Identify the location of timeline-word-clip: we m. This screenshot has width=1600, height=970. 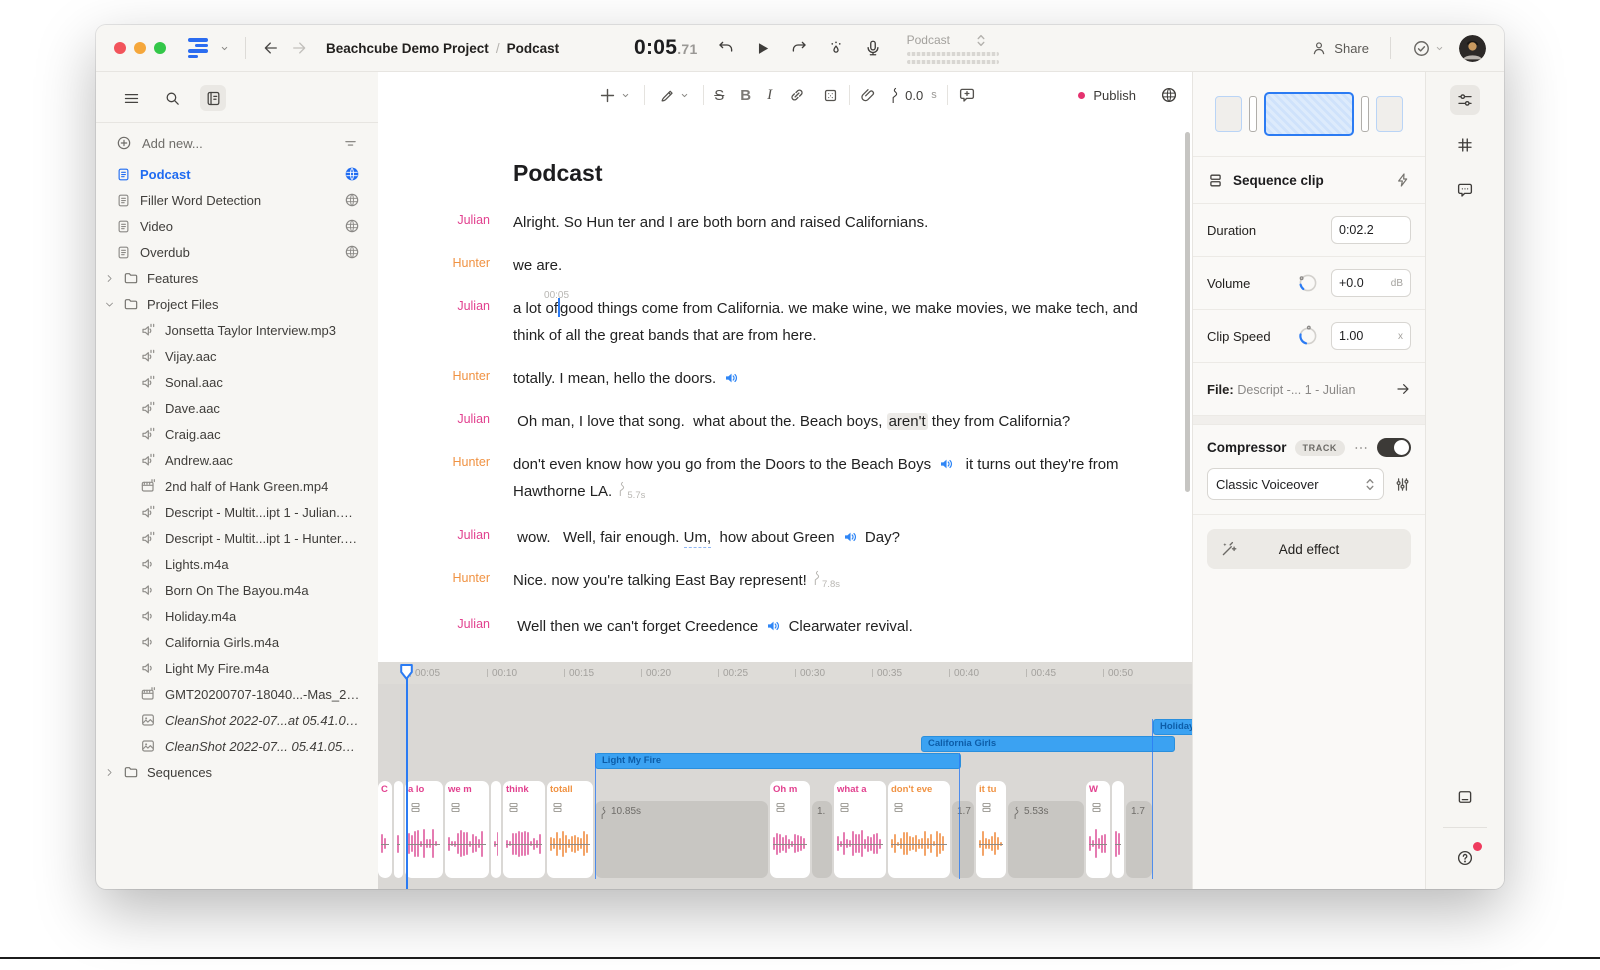
(467, 829).